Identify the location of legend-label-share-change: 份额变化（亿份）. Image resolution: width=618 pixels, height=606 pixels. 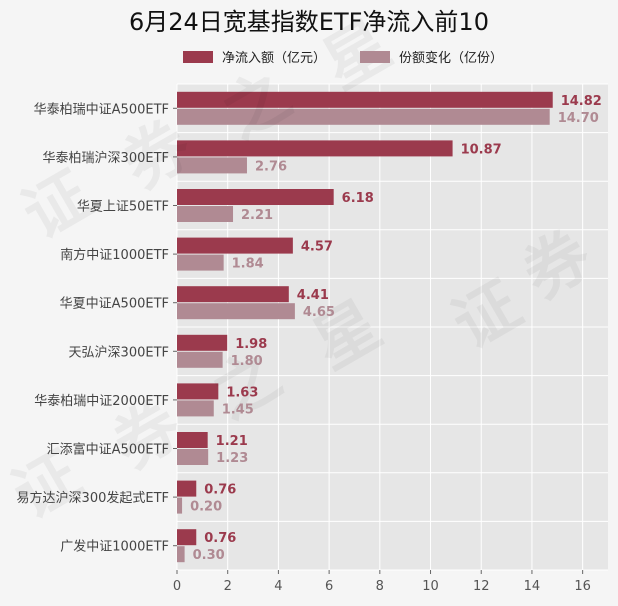
(451, 58).